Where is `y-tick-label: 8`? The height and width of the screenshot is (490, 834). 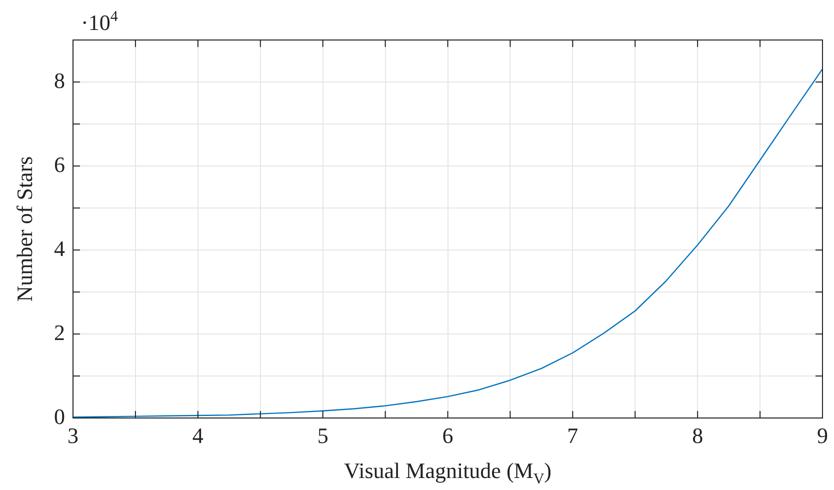 y-tick-label: 8 is located at coordinates (59, 80).